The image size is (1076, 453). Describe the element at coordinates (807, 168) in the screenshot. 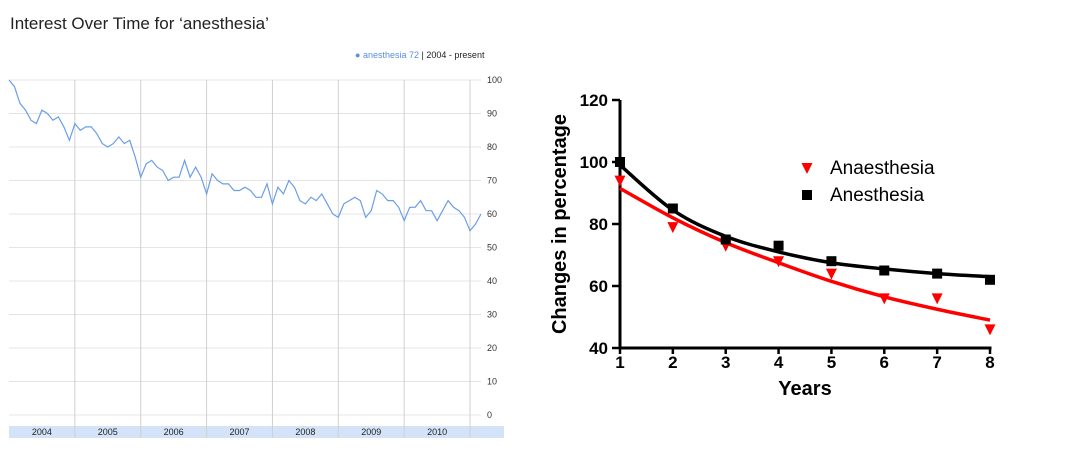

I see `legend-marker-anaesthesia` at that location.